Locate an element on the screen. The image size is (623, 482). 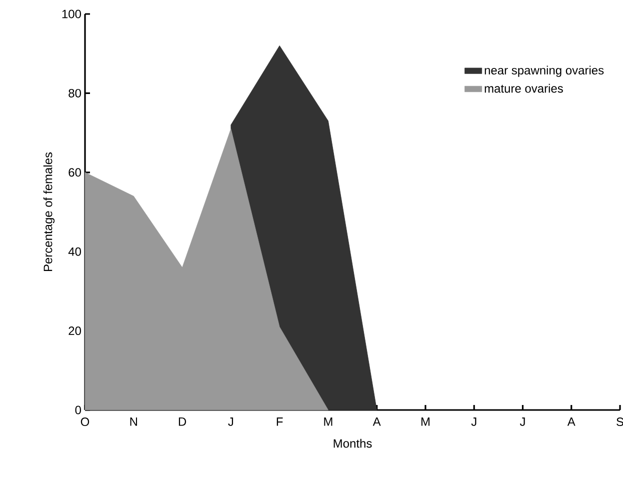
x-tick-label: F is located at coordinates (279, 422).